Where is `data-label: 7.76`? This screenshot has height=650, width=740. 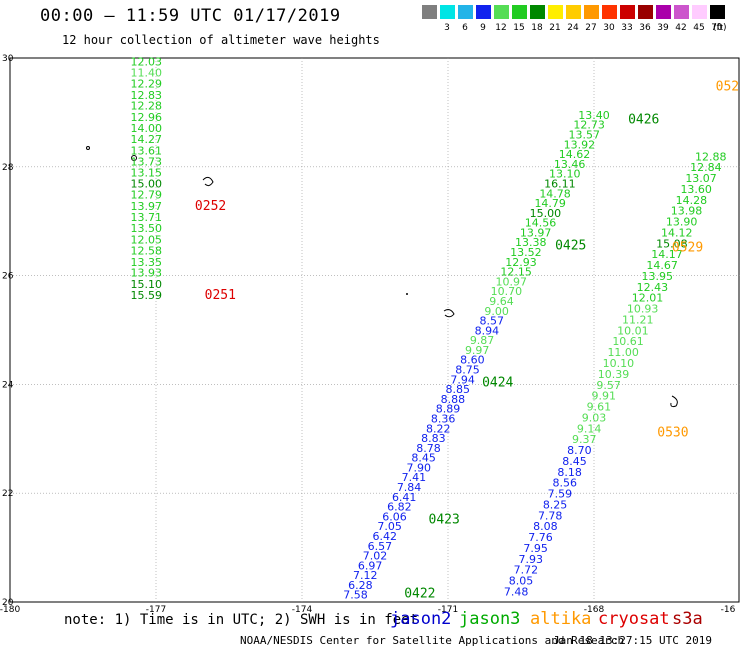 data-label: 7.76 is located at coordinates (540, 537).